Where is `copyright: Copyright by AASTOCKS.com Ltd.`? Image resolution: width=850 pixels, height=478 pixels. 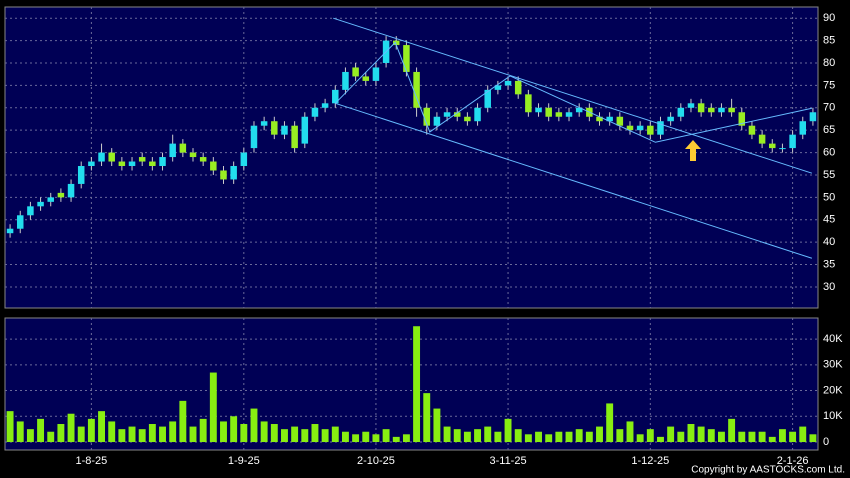
copyright: Copyright by AASTOCKS.com Ltd. is located at coordinates (768, 470).